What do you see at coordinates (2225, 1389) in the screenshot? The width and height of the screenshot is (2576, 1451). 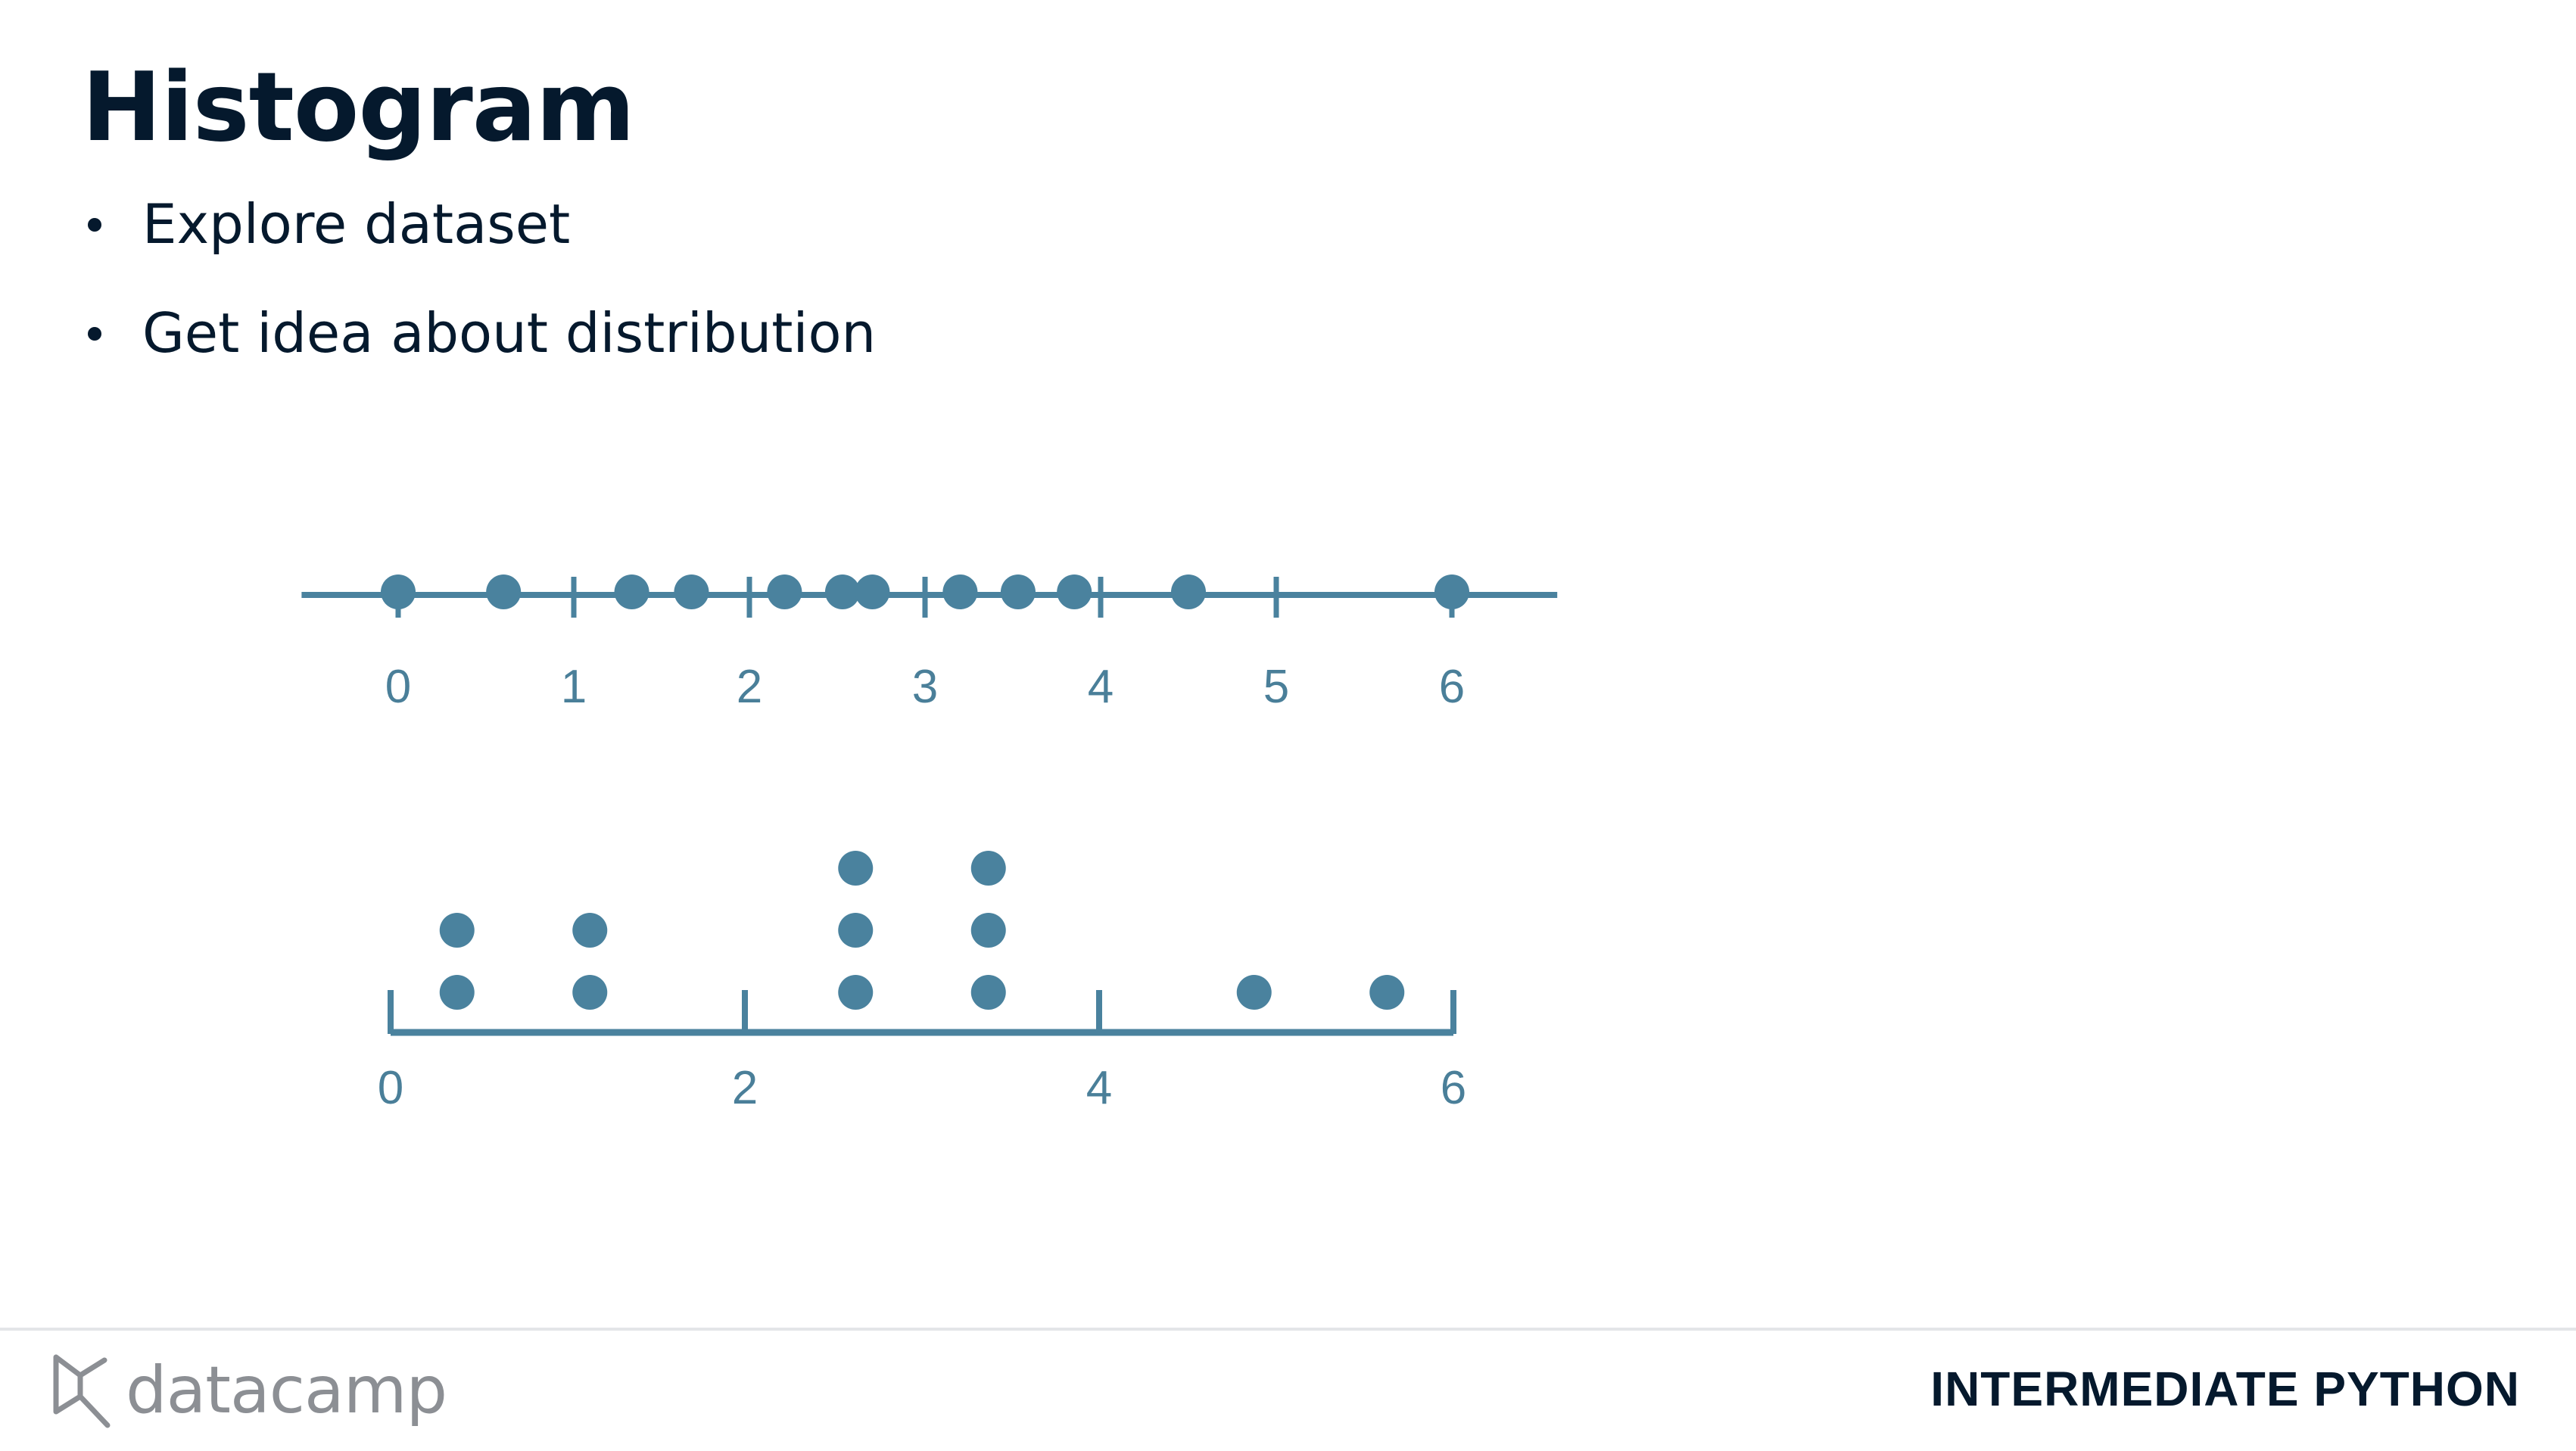 I see `course-title: INTERMEDIATE PYTHON` at bounding box center [2225, 1389].